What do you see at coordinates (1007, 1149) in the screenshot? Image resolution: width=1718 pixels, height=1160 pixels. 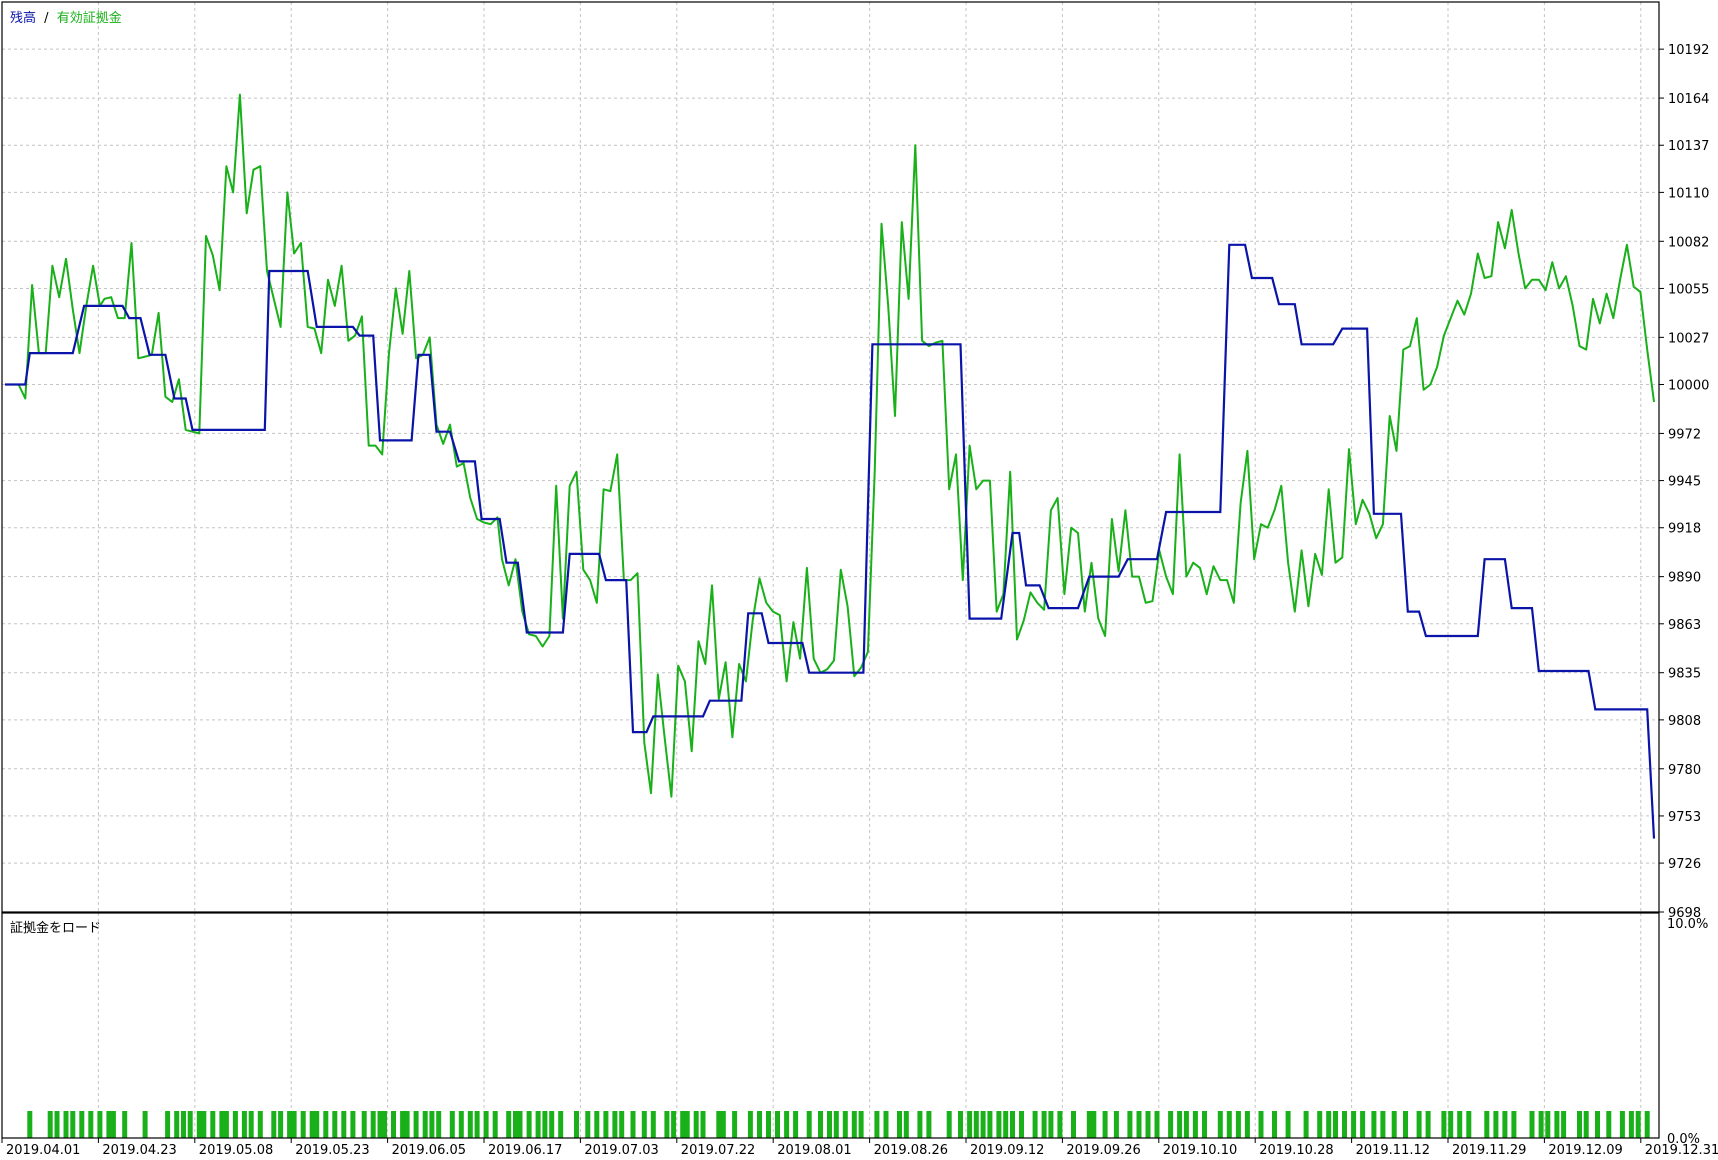 I see `x-tick-label: 2019.09.12` at bounding box center [1007, 1149].